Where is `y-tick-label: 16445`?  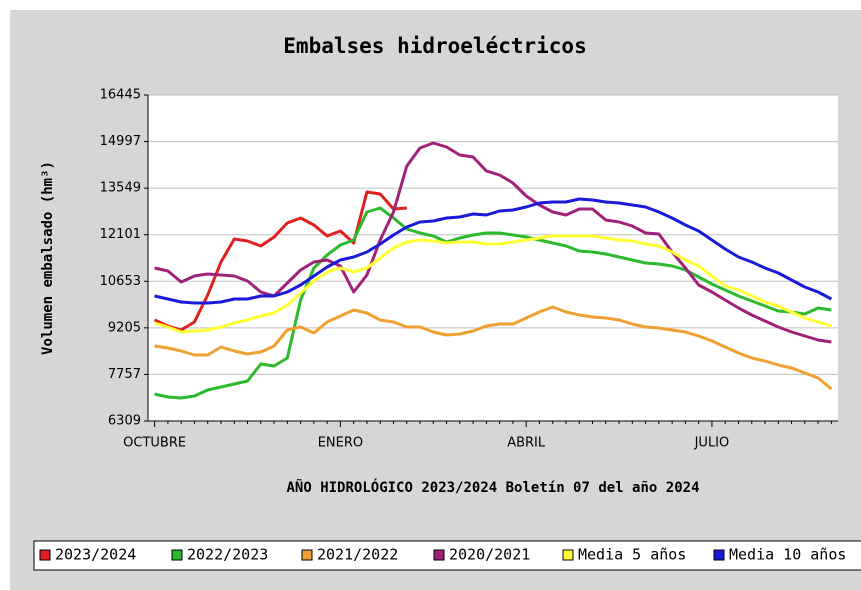
y-tick-label: 16445 is located at coordinates (120, 95).